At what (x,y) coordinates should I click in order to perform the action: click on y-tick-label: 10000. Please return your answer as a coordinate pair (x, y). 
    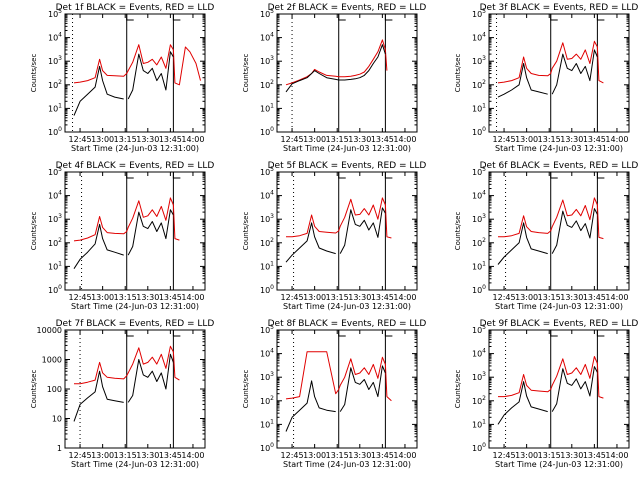
    Looking at the image, I should click on (49, 330).